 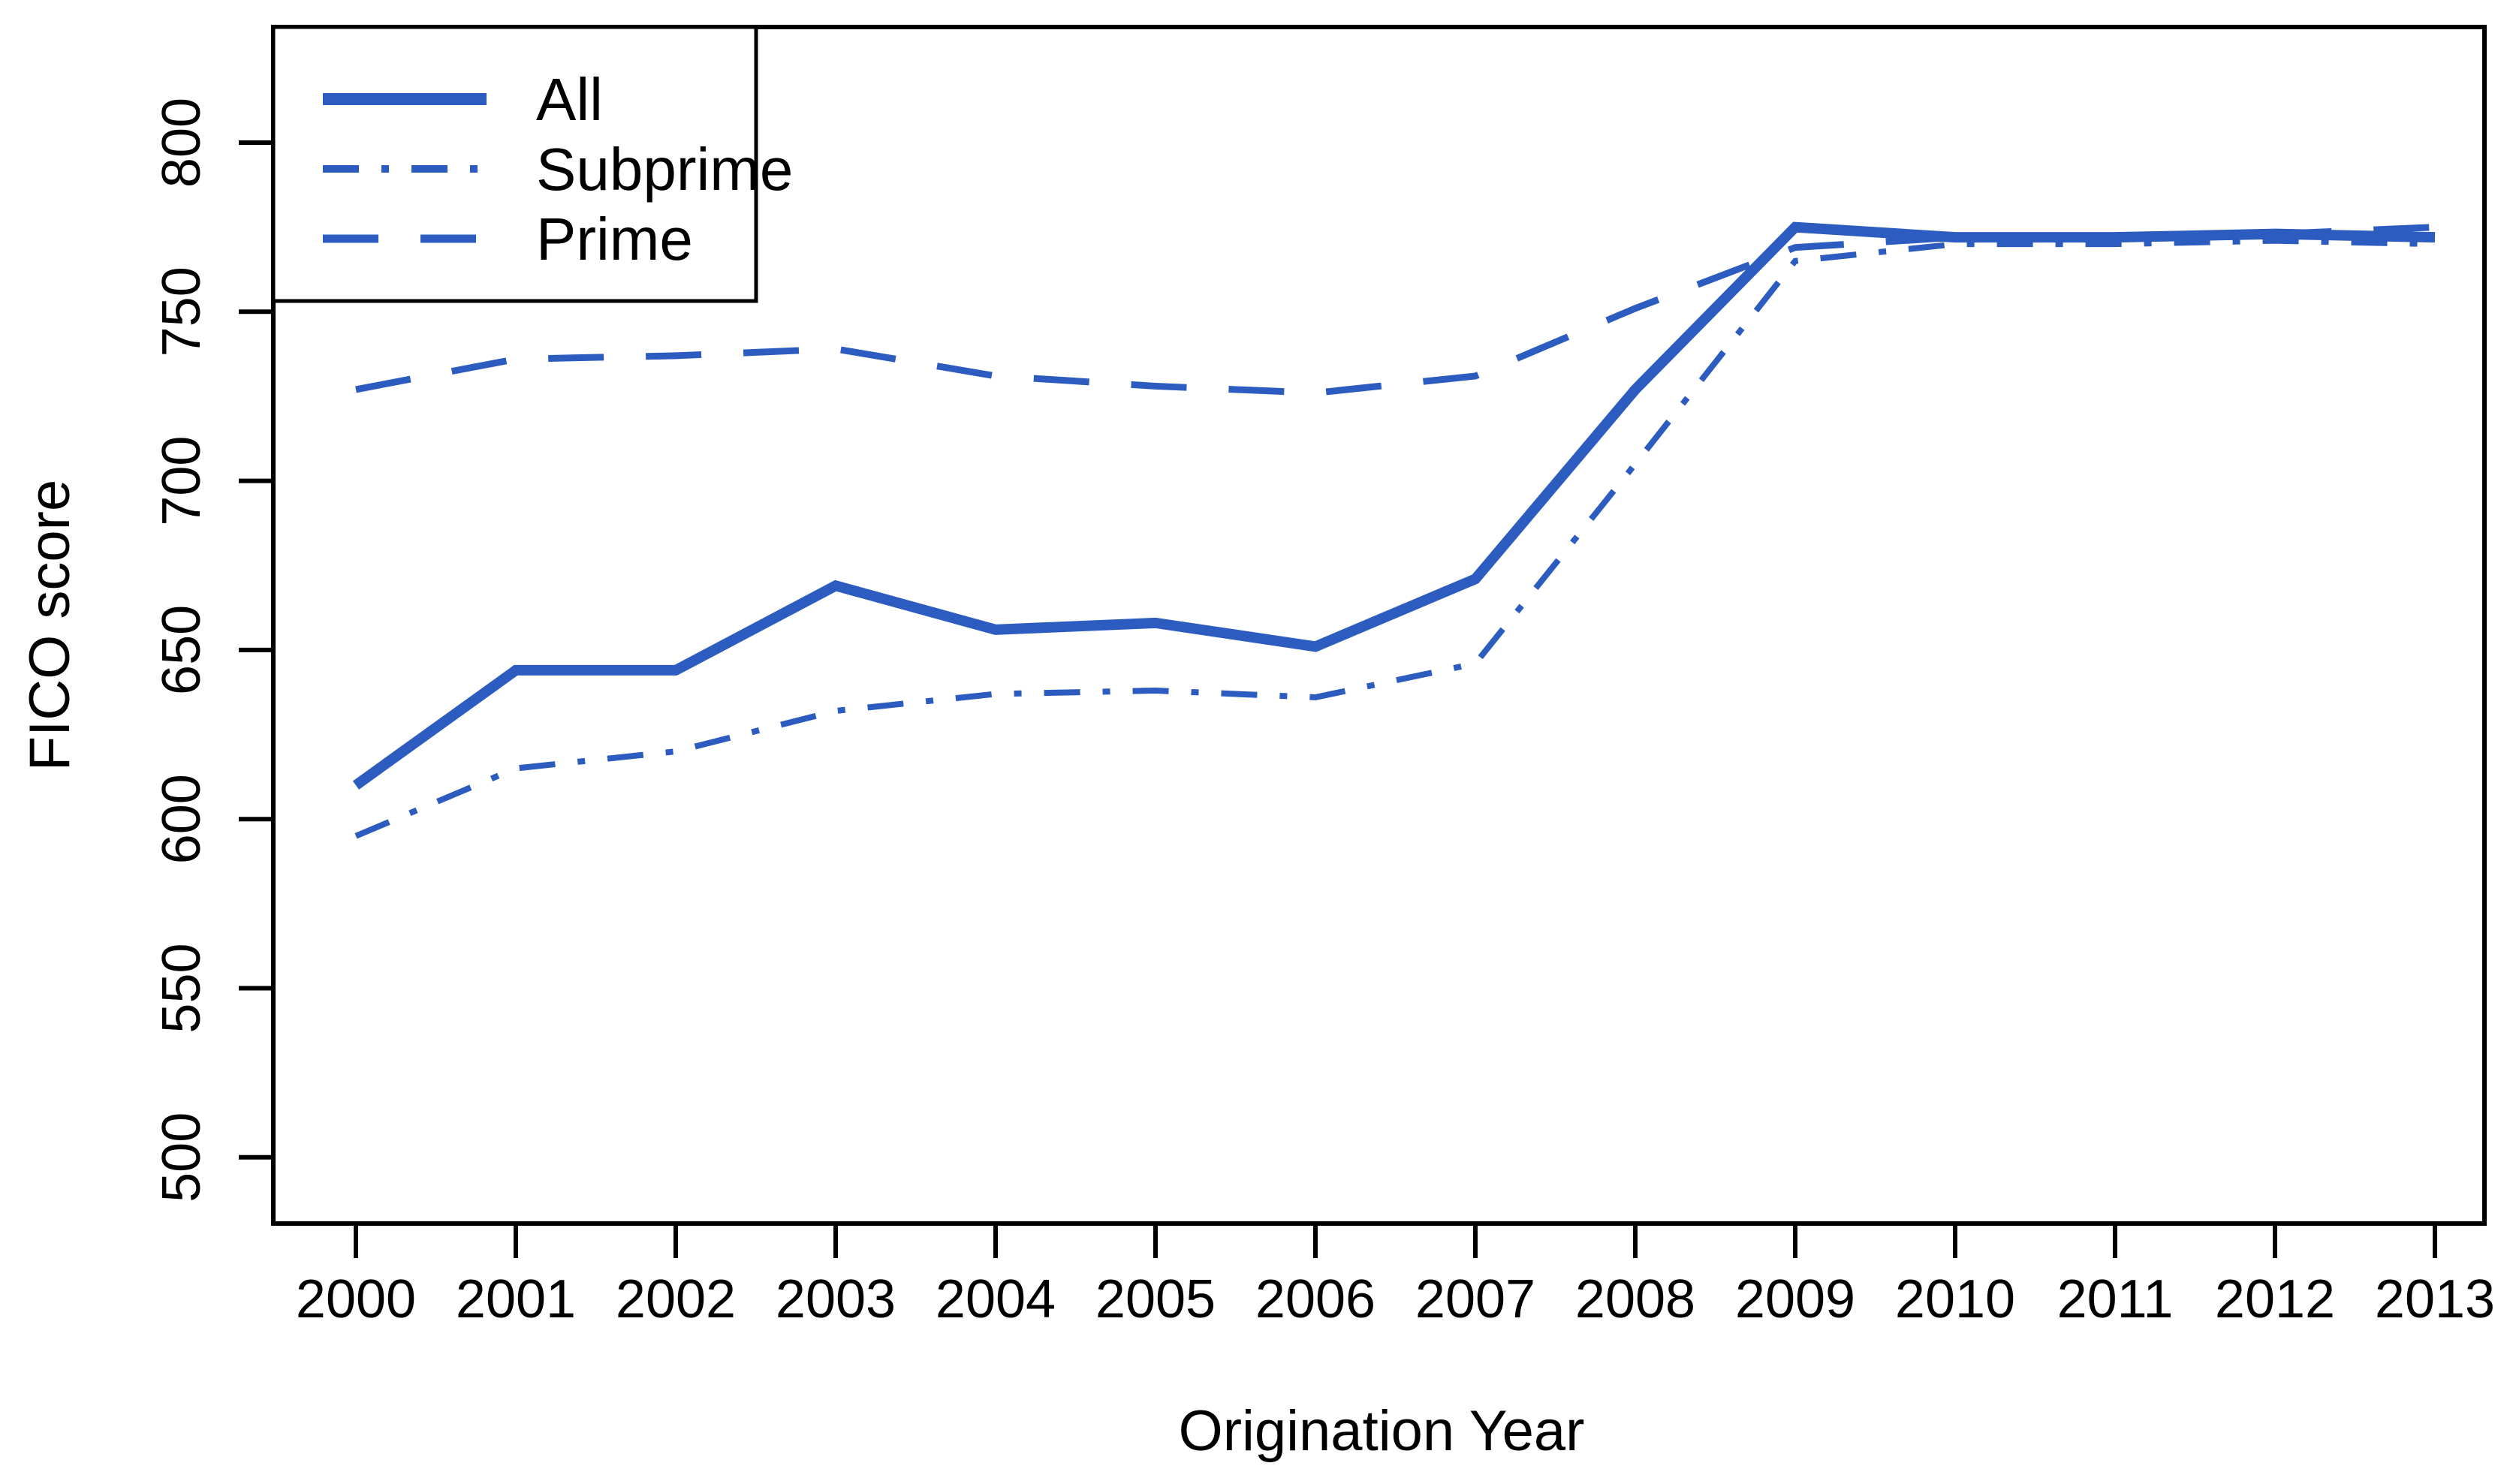 I want to click on x-tick-label: 2010, so click(x=1955, y=1299).